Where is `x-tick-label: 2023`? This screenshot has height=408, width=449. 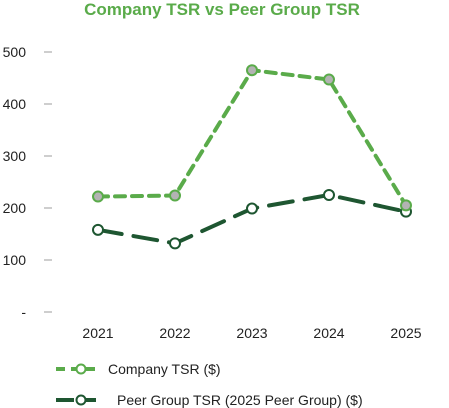 x-tick-label: 2023 is located at coordinates (251, 333).